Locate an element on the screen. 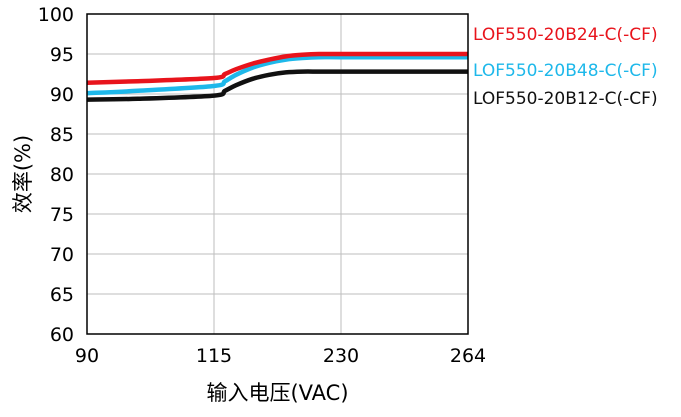  legend-entry-b12: LOF550-20B12-C(-CF) is located at coordinates (565, 99).